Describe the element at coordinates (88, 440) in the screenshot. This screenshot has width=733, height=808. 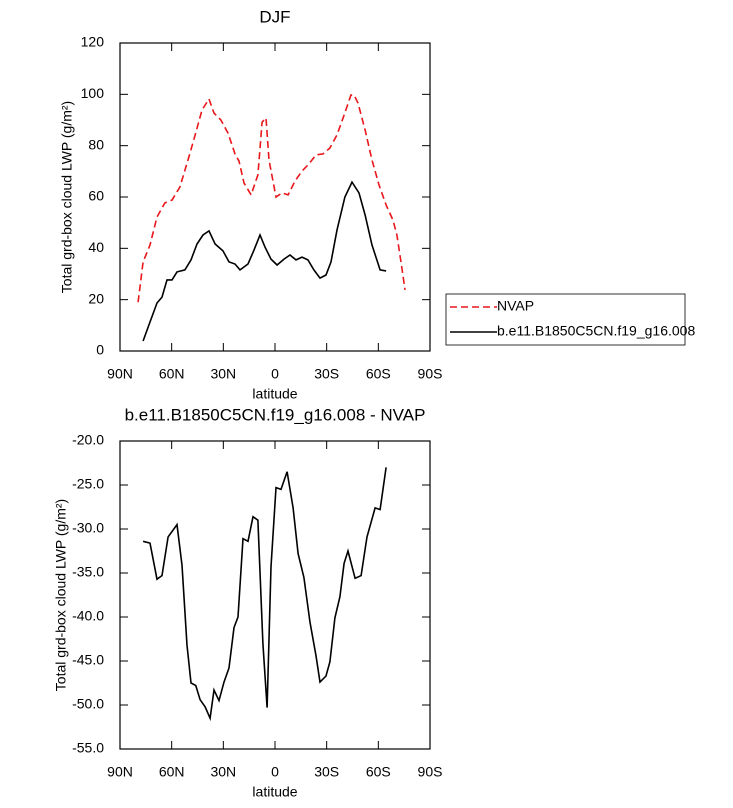
I see `y-tick-label: -20.0` at that location.